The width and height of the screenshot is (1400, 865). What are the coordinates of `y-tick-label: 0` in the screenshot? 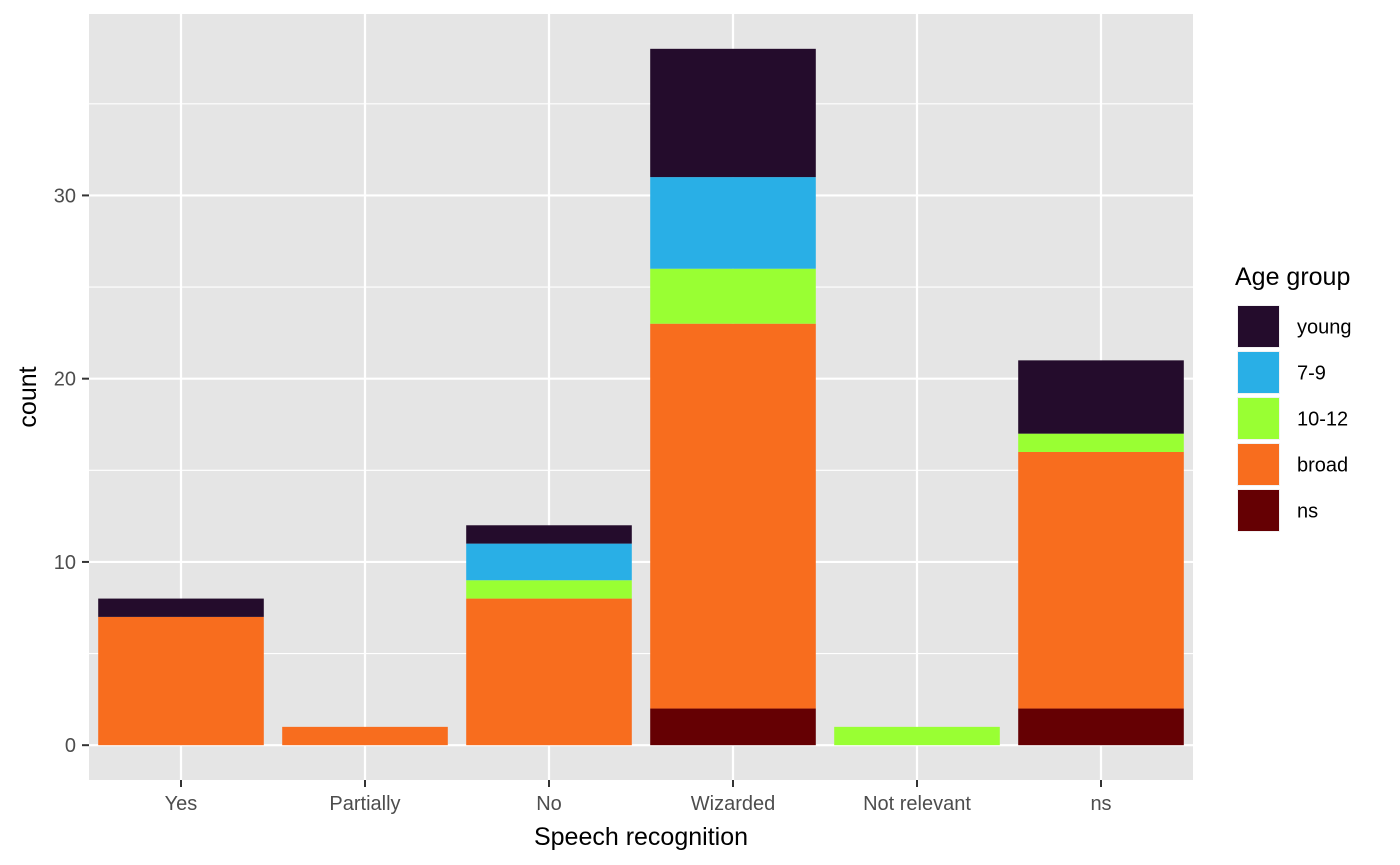 It's located at (70, 746).